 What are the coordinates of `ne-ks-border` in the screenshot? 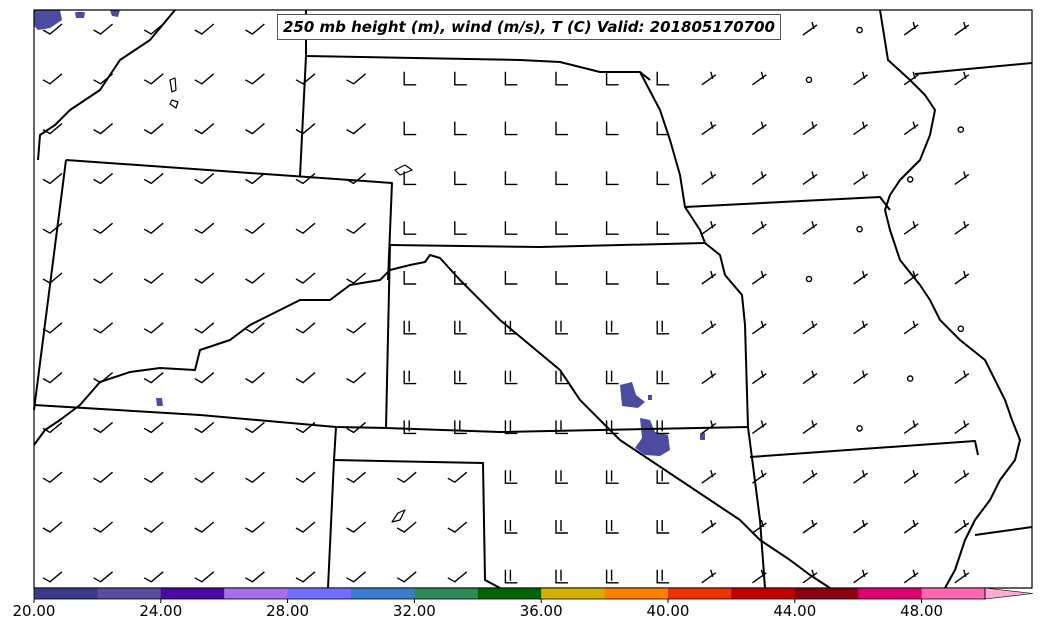 It's located at (547, 245).